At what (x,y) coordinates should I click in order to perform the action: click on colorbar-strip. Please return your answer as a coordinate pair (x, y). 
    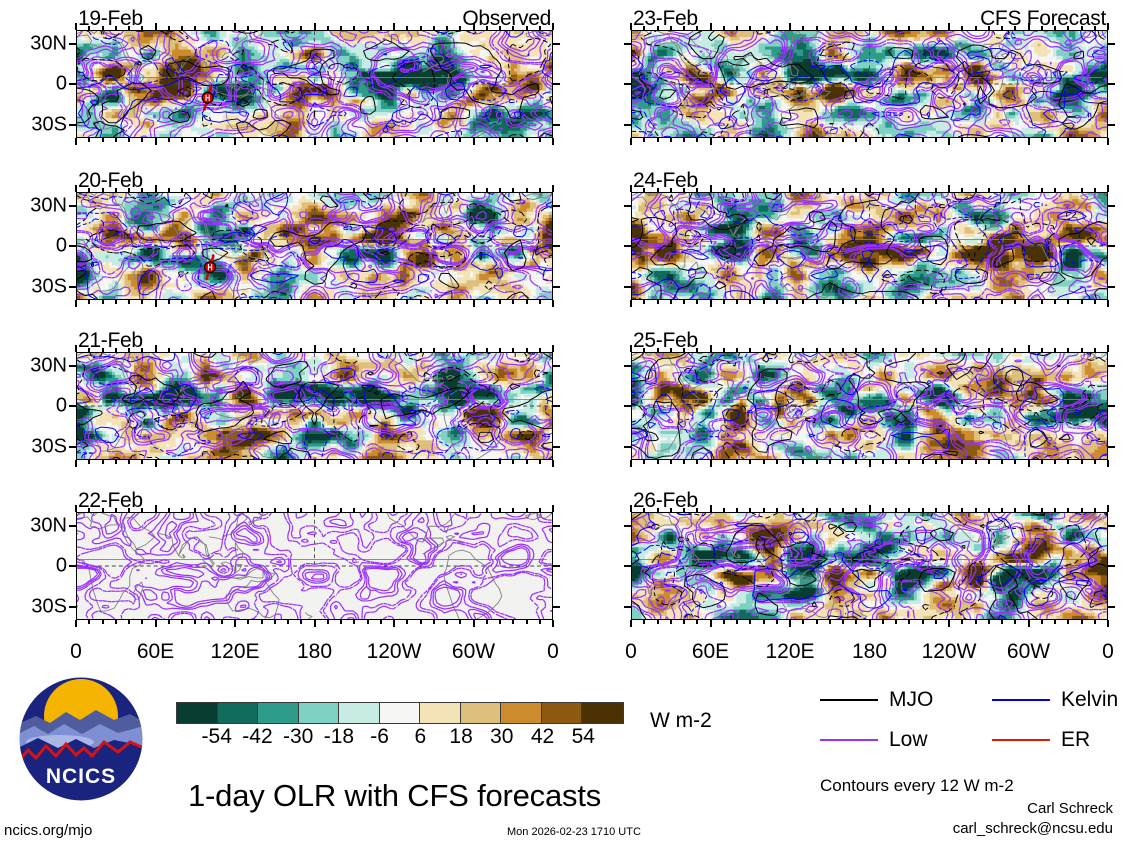
    Looking at the image, I should click on (400, 713).